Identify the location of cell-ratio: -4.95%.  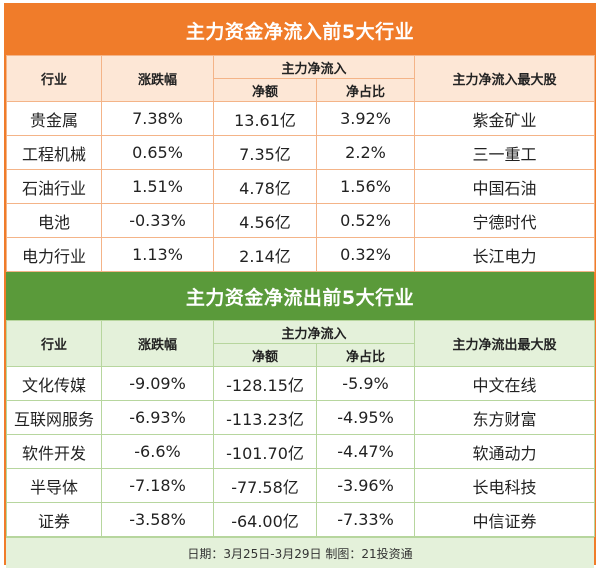
(365, 417).